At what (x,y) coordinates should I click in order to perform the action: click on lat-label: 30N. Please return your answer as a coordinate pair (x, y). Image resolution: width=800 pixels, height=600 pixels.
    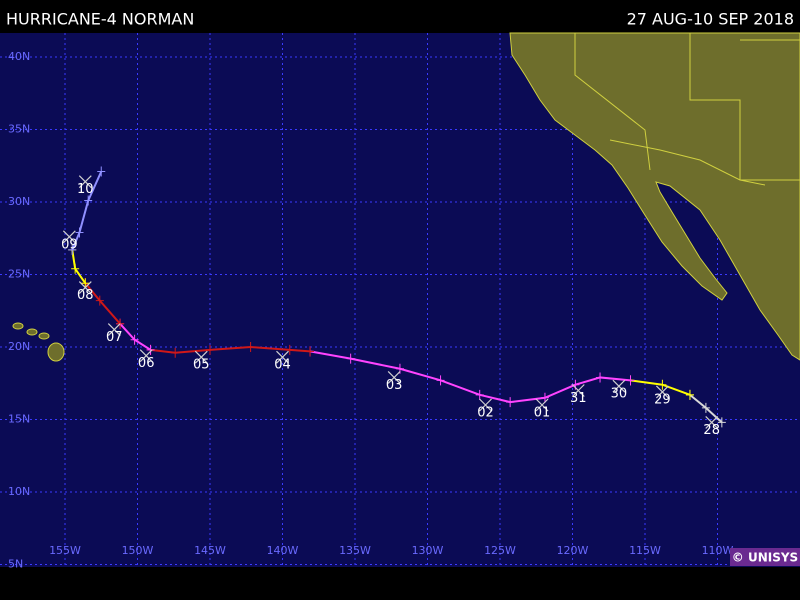
    Looking at the image, I should click on (19, 201).